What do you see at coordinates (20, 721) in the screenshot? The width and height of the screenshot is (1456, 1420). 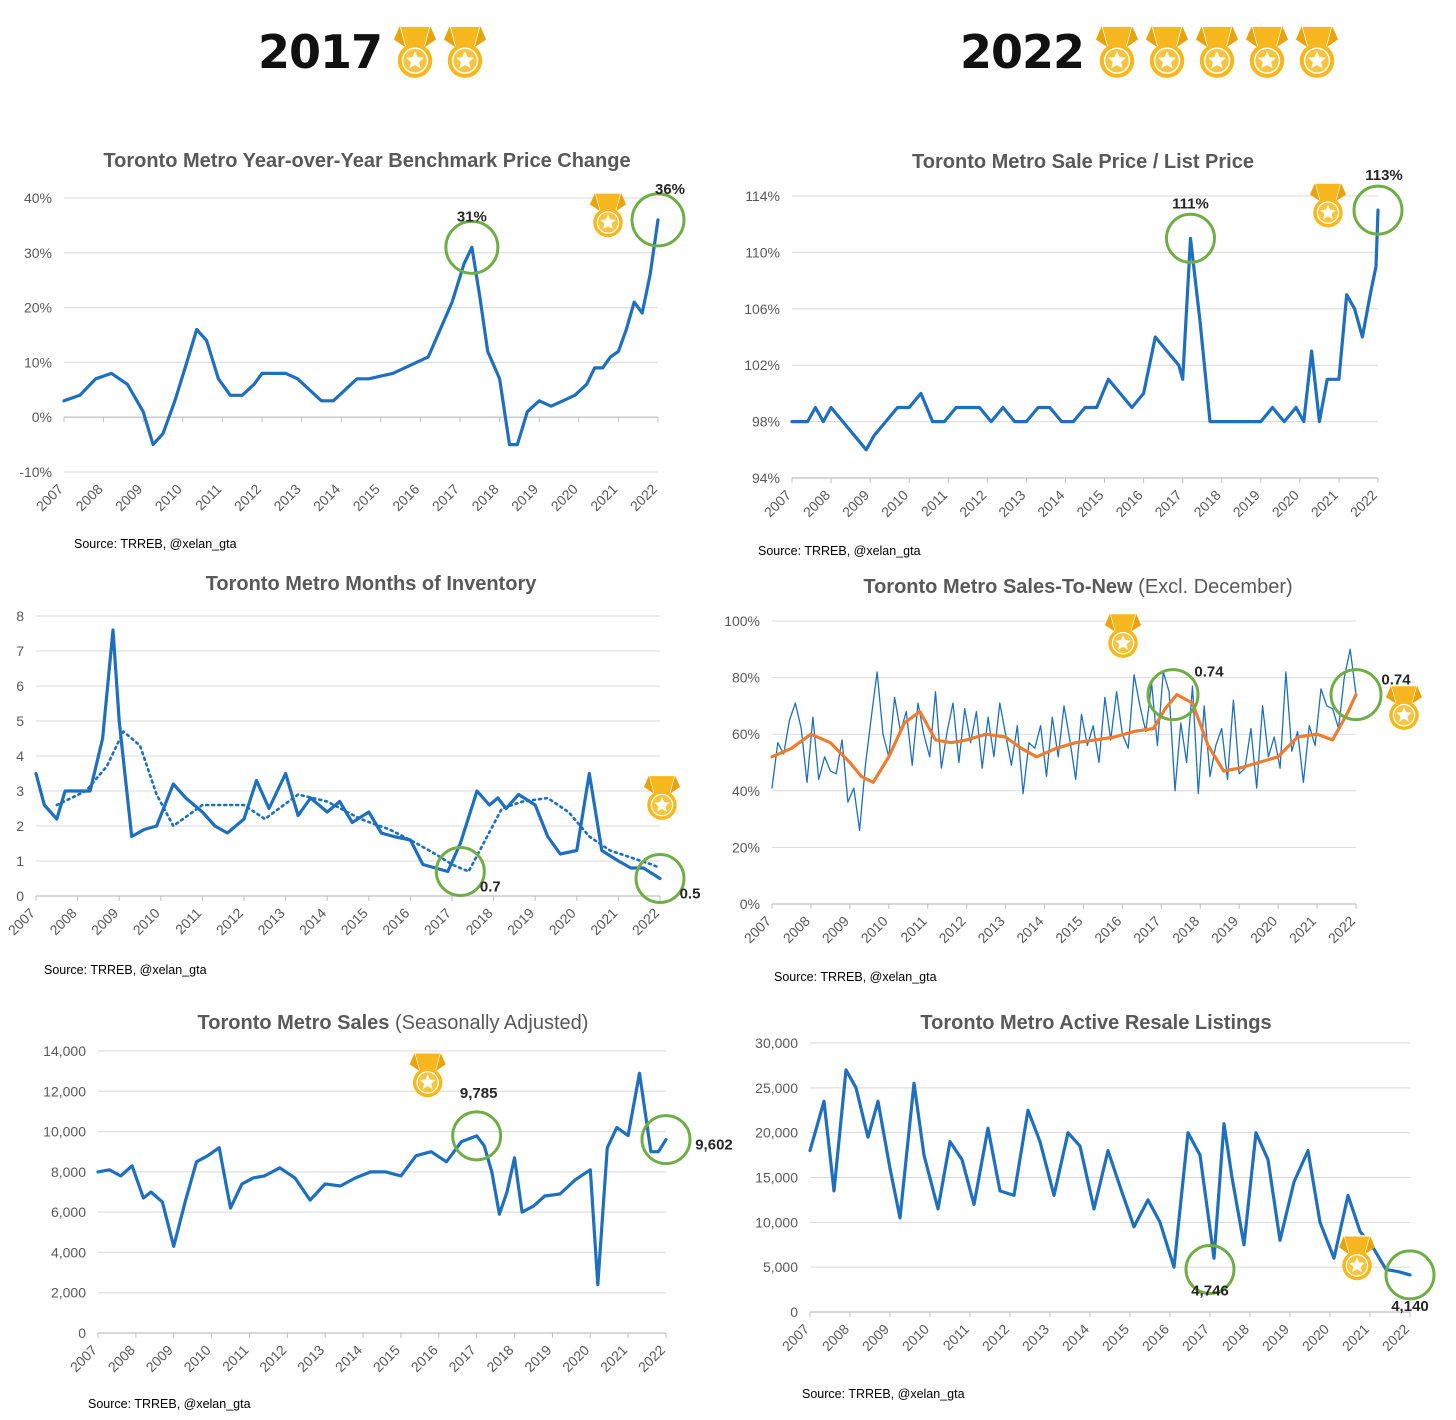 I see `y-tick-label: 5` at bounding box center [20, 721].